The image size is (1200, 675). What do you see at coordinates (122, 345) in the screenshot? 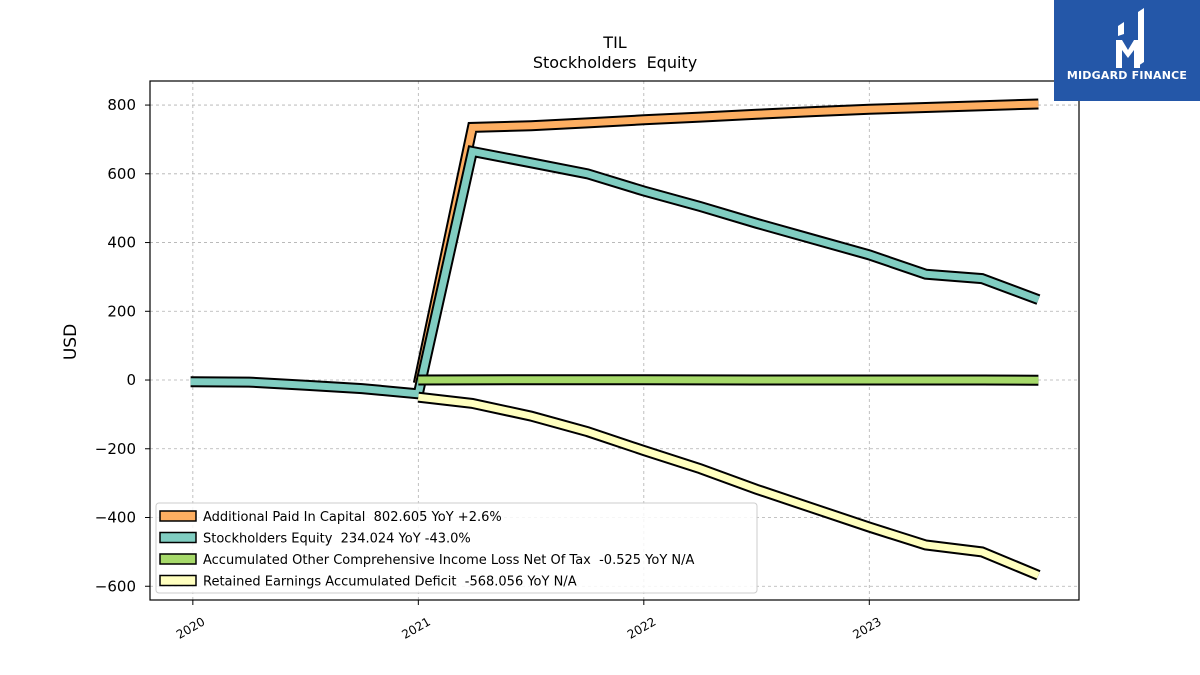
I see `y-axis: 800 600 400 200 0 −200 −400 −600` at bounding box center [122, 345].